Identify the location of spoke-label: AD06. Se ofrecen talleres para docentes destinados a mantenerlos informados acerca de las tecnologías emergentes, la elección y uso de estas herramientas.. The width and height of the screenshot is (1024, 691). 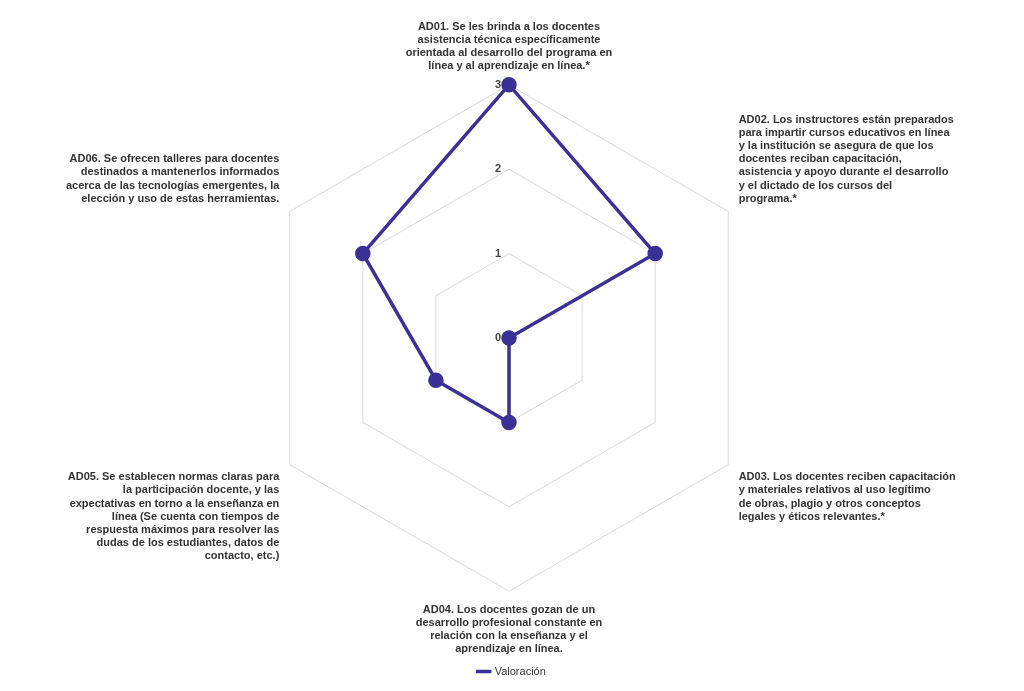
(173, 178).